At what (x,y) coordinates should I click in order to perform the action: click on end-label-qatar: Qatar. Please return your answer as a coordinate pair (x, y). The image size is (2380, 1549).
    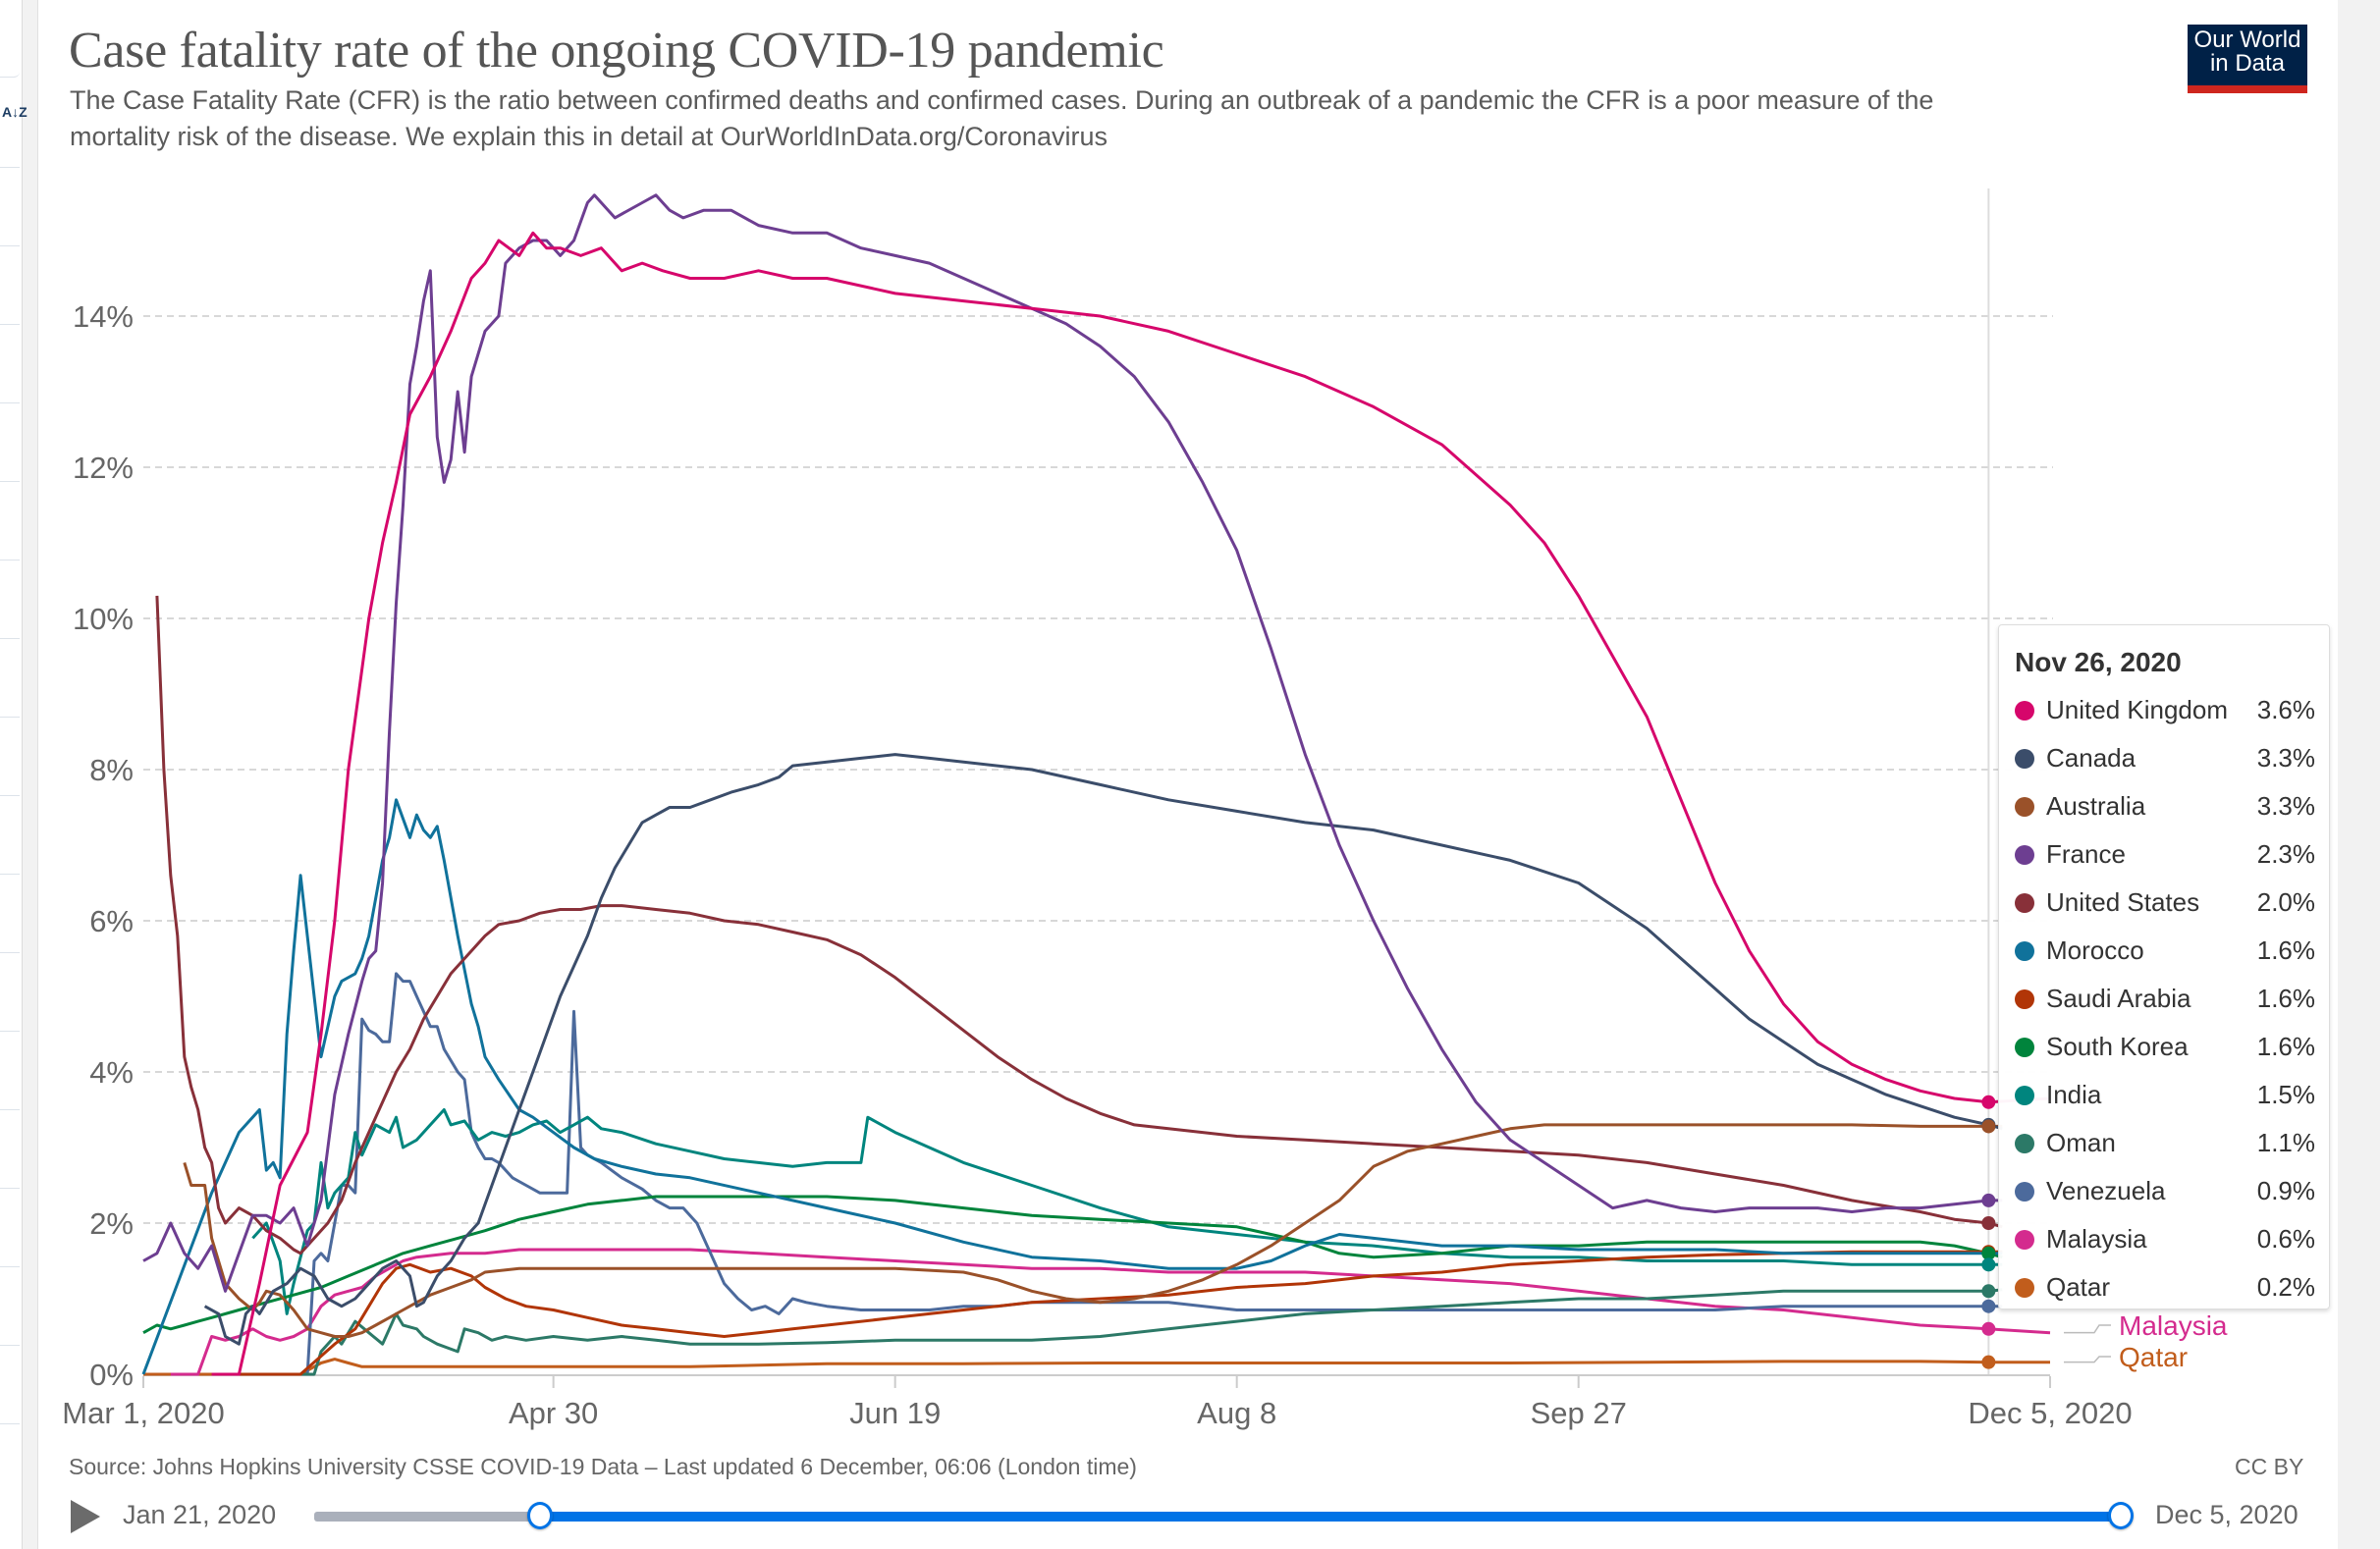
    Looking at the image, I should click on (2153, 1357).